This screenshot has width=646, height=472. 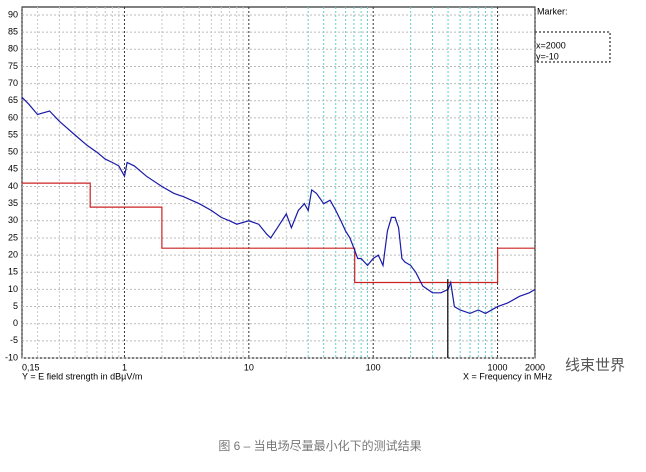 I want to click on marker-x: x=2000, so click(x=551, y=45).